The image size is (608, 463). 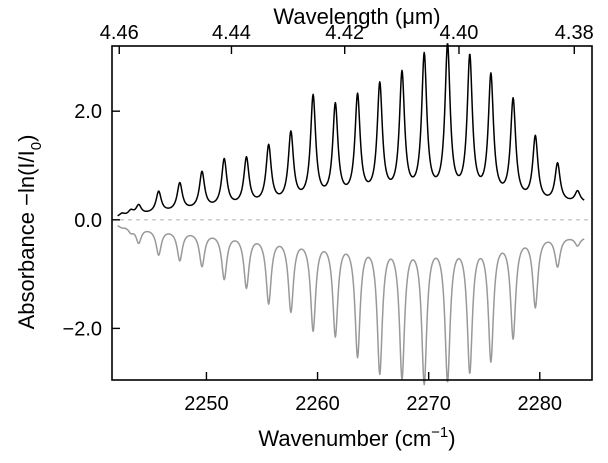 What do you see at coordinates (574, 33) in the screenshot?
I see `top-tick-label-4: 4.38` at bounding box center [574, 33].